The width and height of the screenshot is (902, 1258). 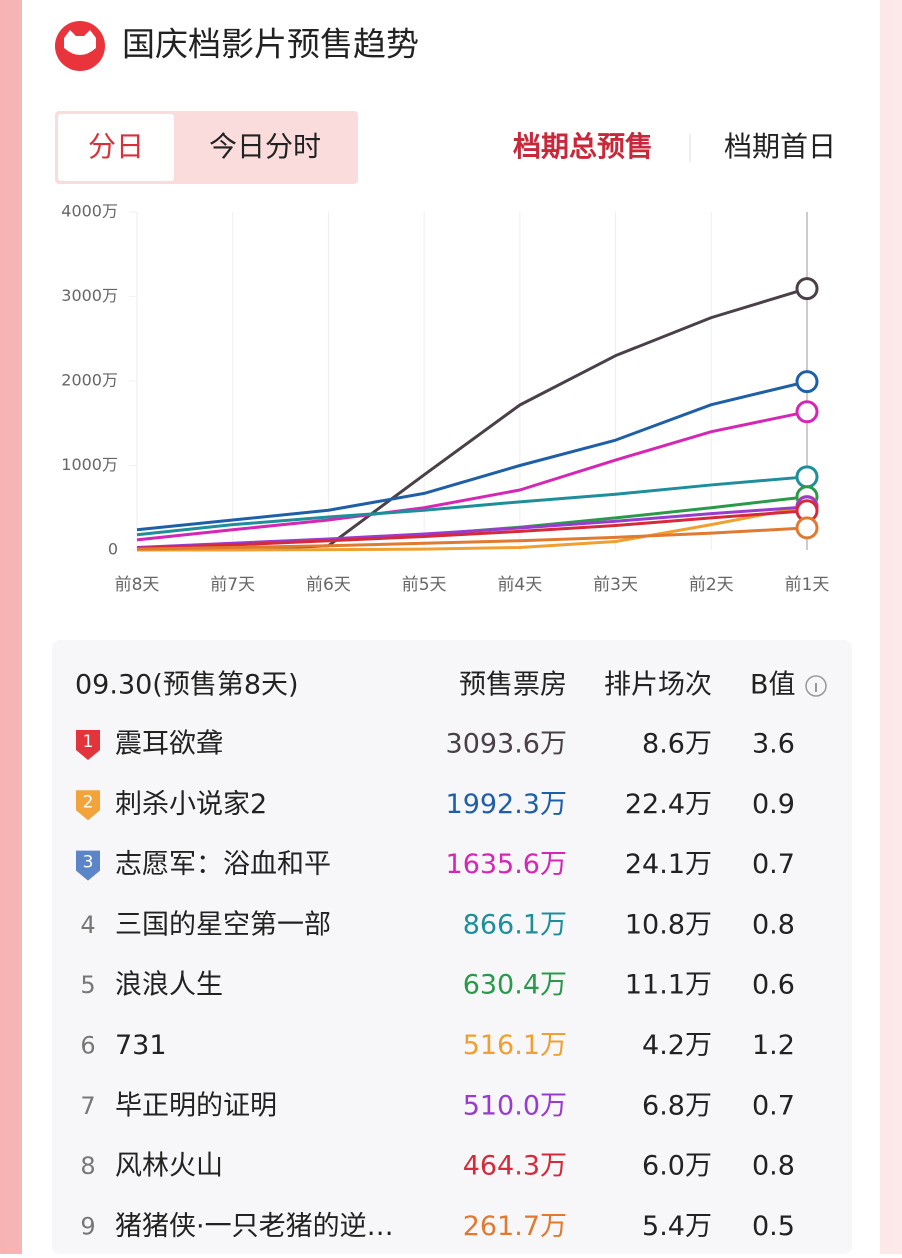 What do you see at coordinates (807, 585) in the screenshot?
I see `x-tick-label: 前1天` at bounding box center [807, 585].